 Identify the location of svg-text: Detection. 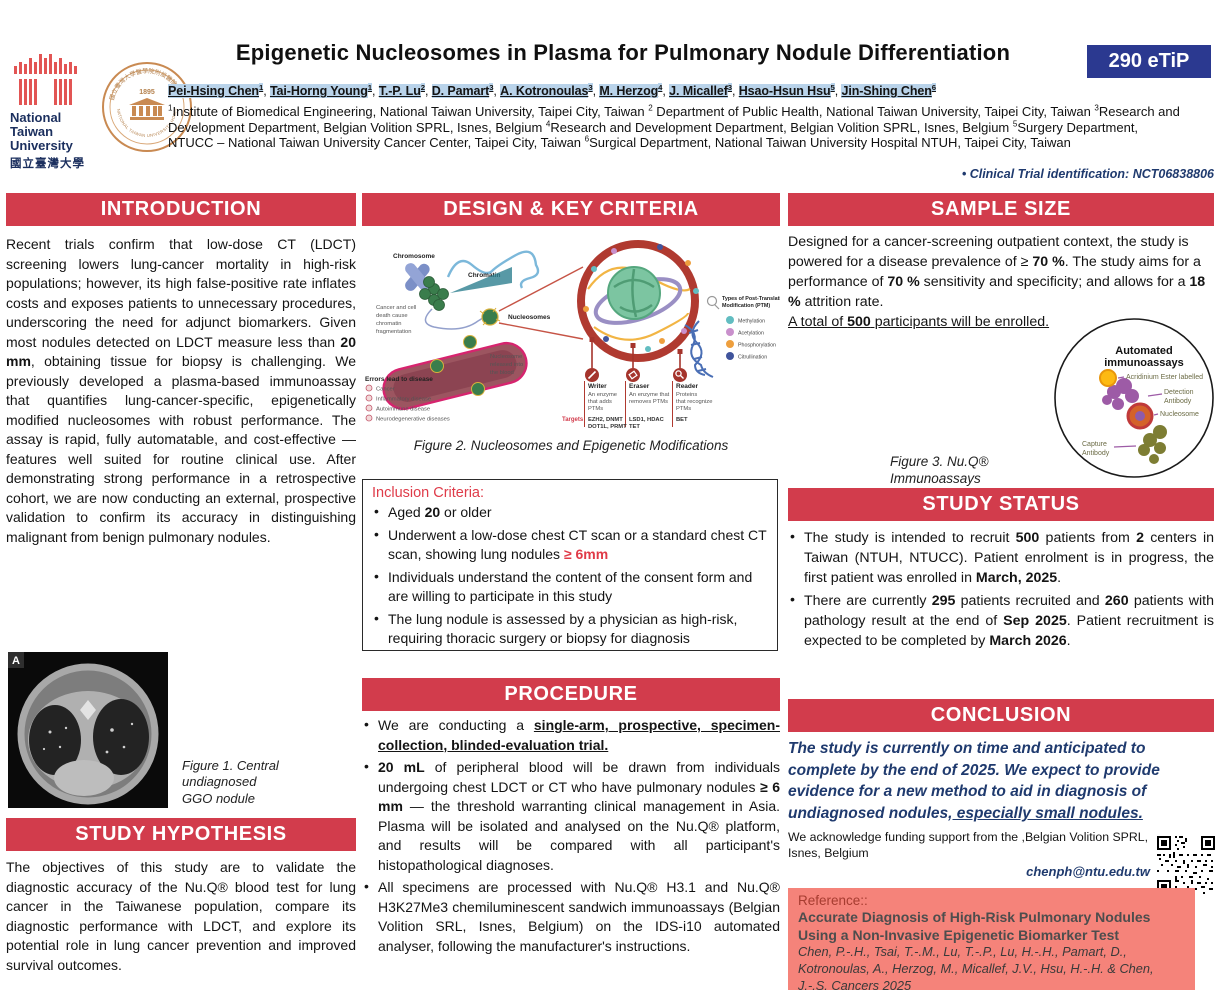
(1179, 392).